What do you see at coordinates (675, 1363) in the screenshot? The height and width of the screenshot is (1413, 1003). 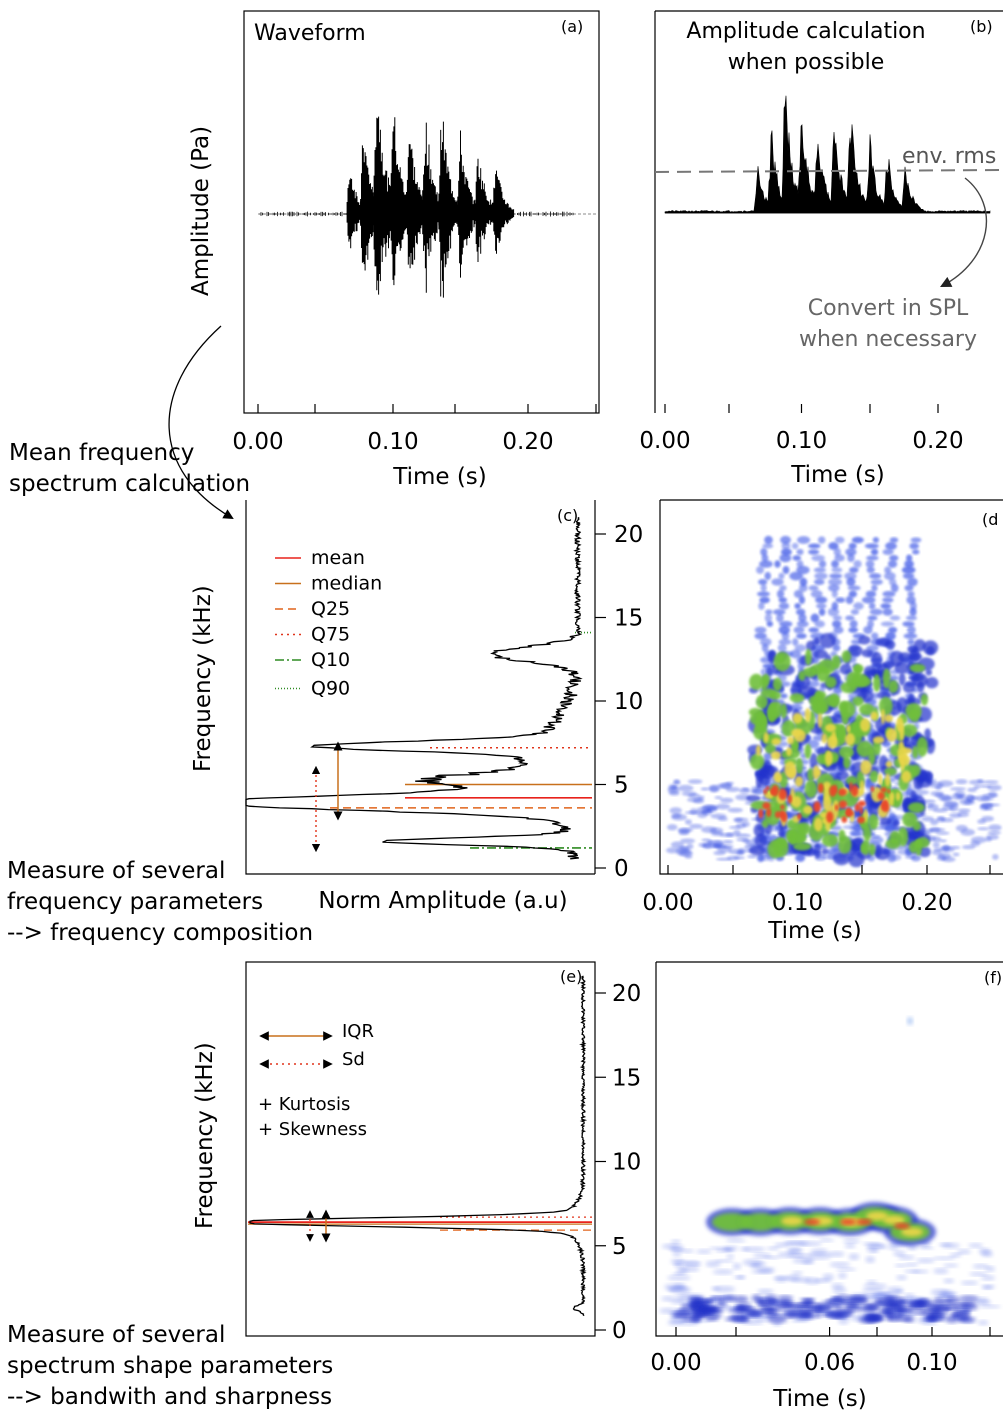 I see `x-tick-label: 0.00` at bounding box center [675, 1363].